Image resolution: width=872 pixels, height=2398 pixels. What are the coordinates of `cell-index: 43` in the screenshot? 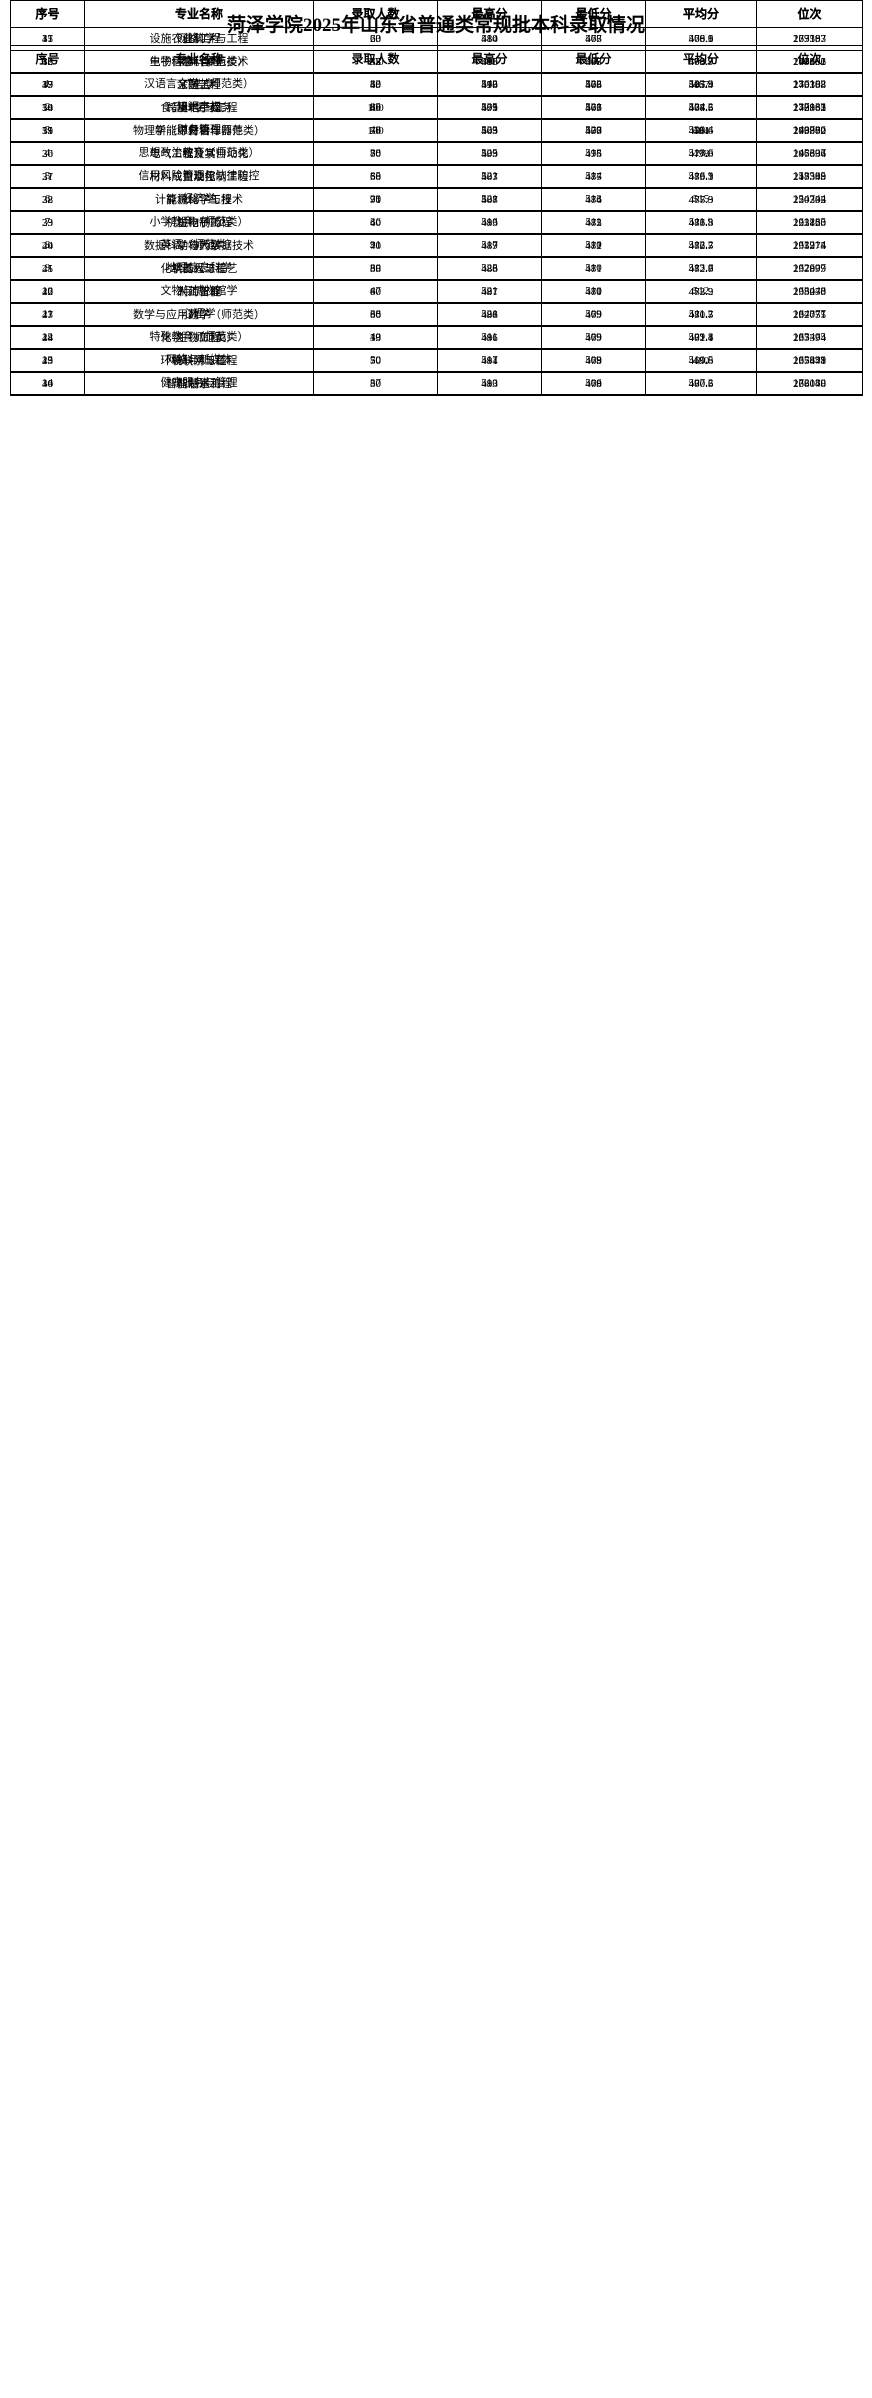 It's located at (47, 315).